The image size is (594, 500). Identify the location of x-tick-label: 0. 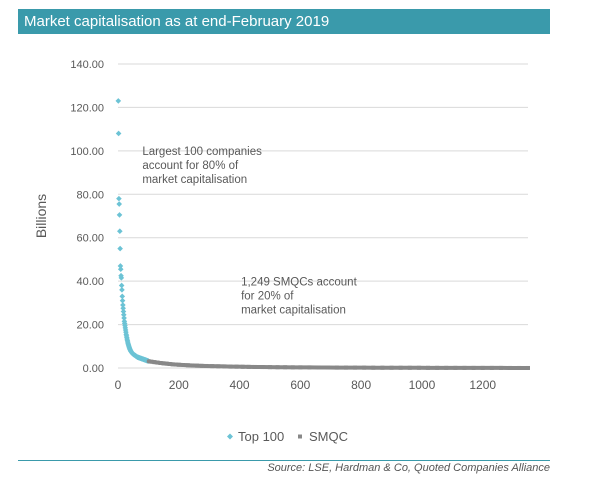
(118, 385).